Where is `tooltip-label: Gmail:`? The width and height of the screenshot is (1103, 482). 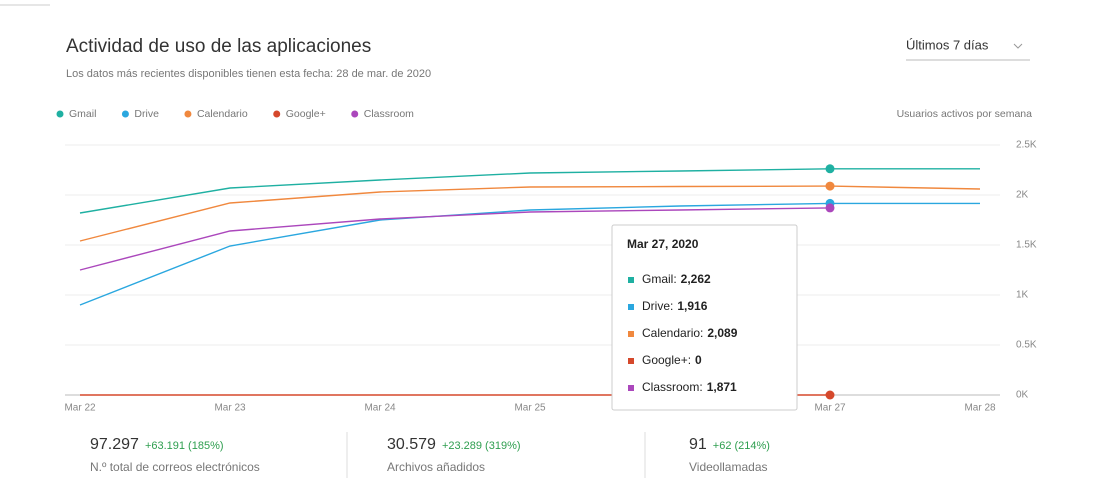 tooltip-label: Gmail: is located at coordinates (659, 279).